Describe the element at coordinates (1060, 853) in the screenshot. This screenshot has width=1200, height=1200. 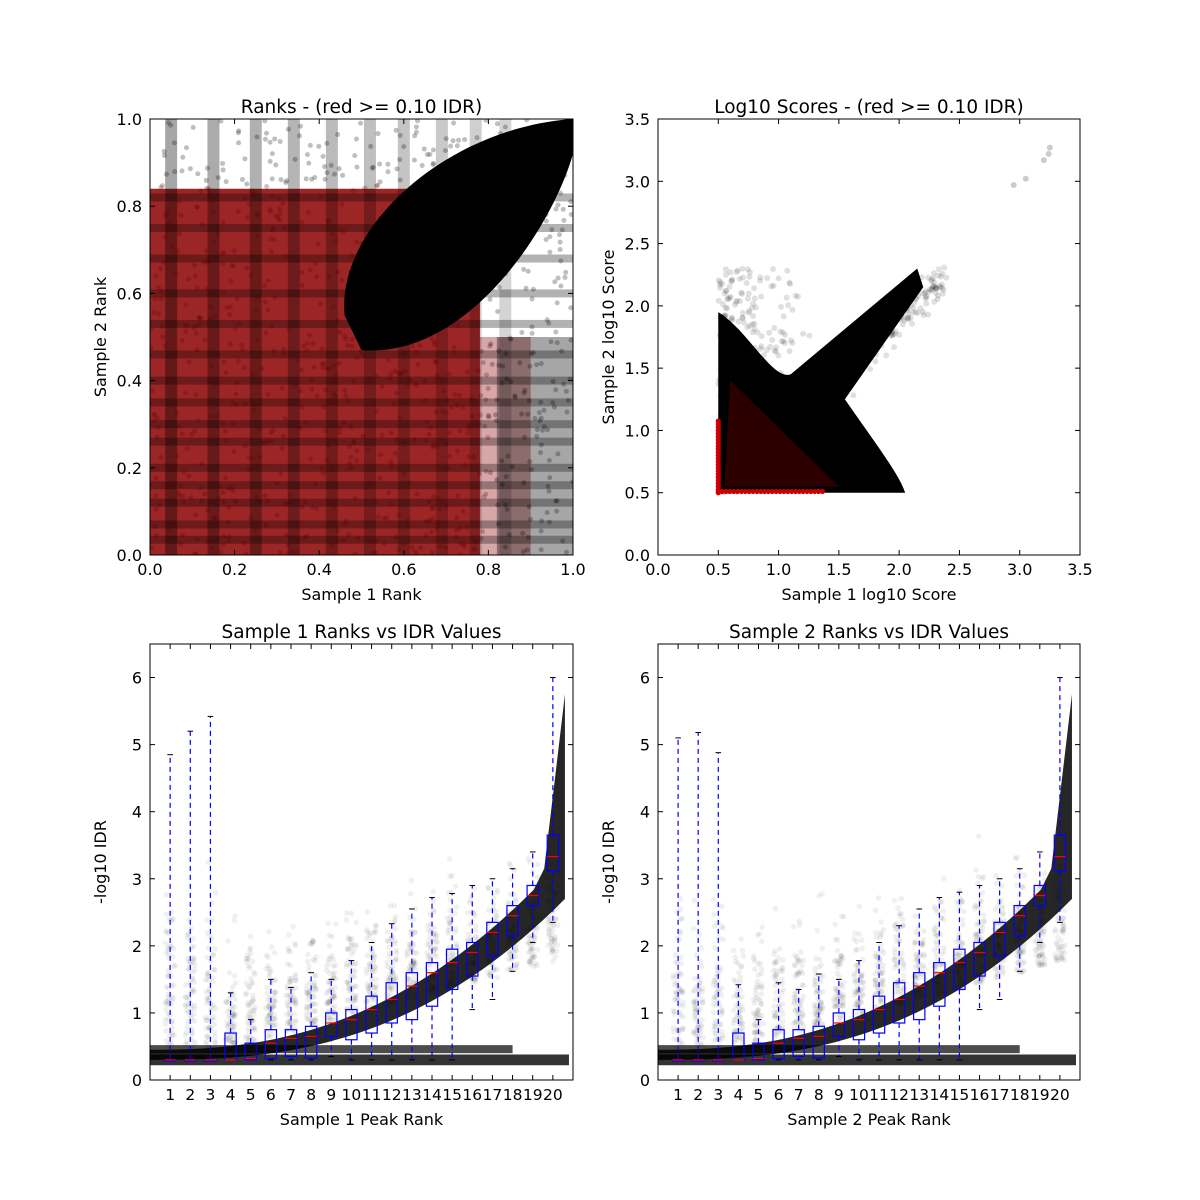
I see `box-iqr` at that location.